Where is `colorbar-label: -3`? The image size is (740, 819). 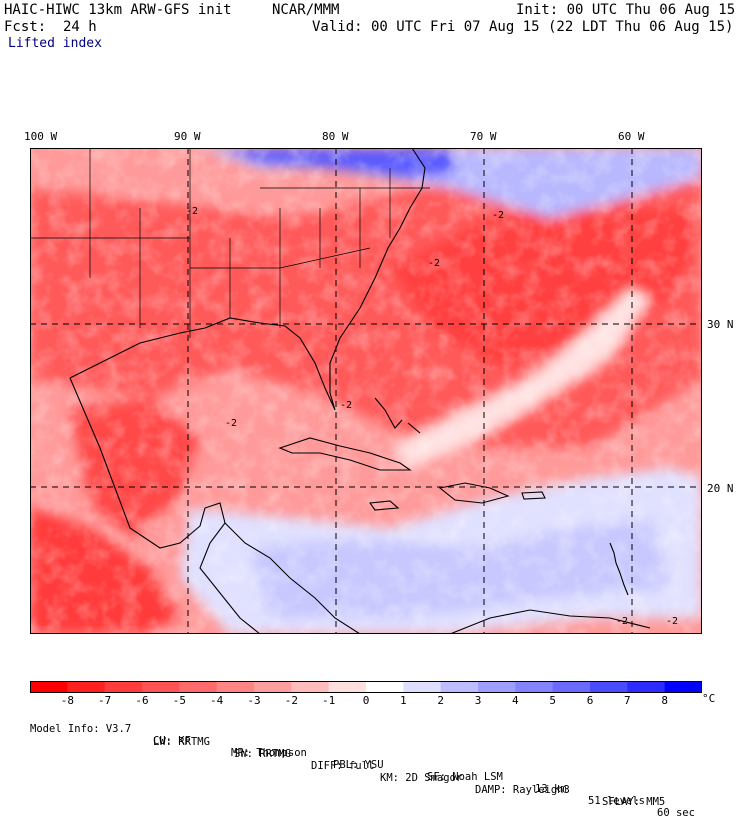 colorbar-label: -3 is located at coordinates (254, 700).